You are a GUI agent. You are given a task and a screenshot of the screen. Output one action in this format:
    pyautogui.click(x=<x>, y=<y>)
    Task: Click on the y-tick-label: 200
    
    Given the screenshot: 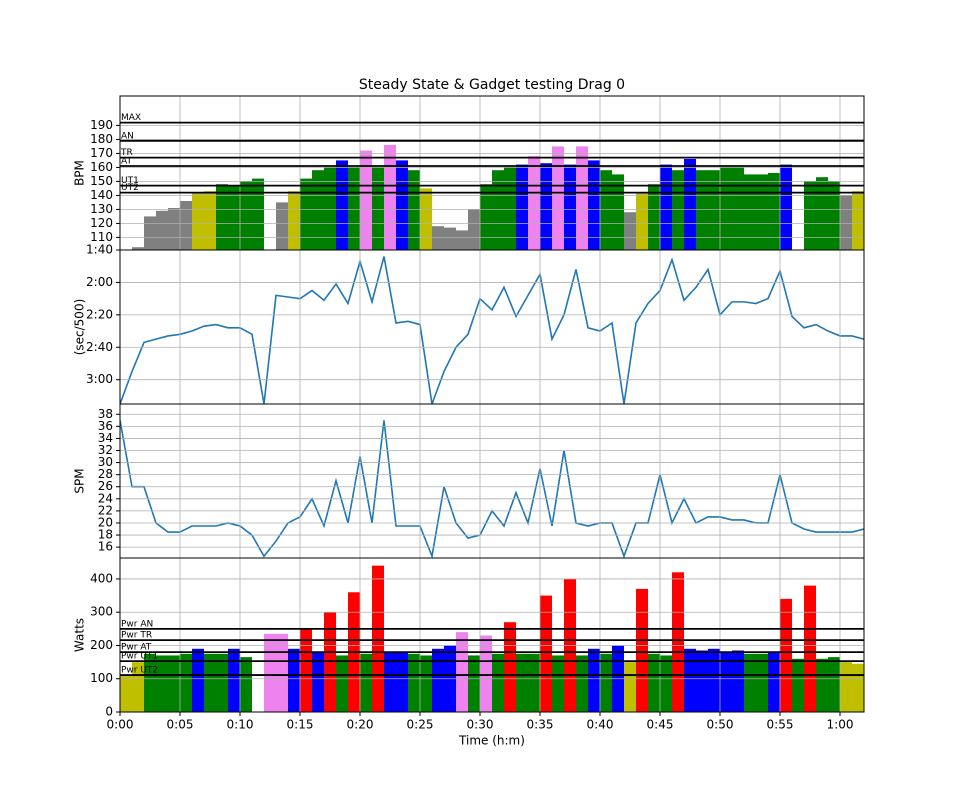 What is the action you would take?
    pyautogui.click(x=101, y=645)
    